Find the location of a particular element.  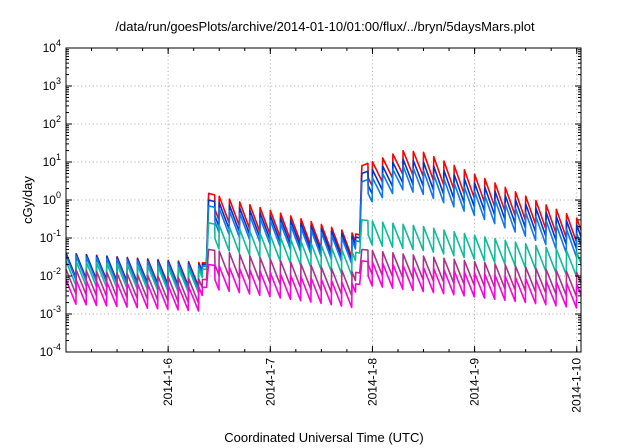

y-tick-label: 10⁰ is located at coordinates (52, 198).